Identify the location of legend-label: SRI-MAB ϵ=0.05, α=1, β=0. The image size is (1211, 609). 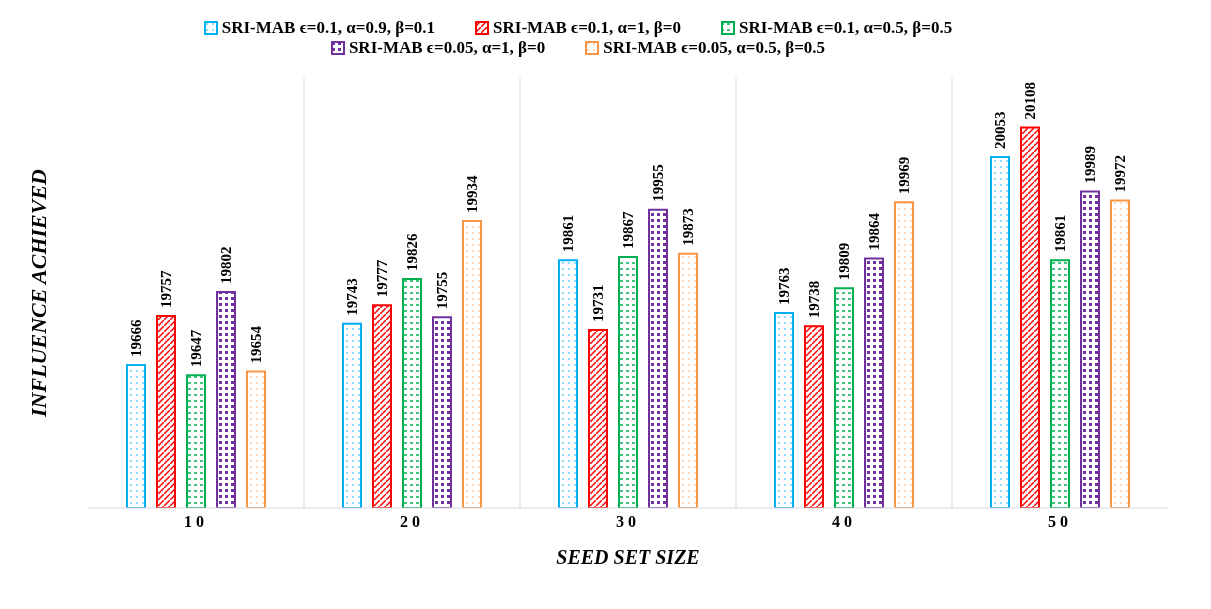
(447, 48).